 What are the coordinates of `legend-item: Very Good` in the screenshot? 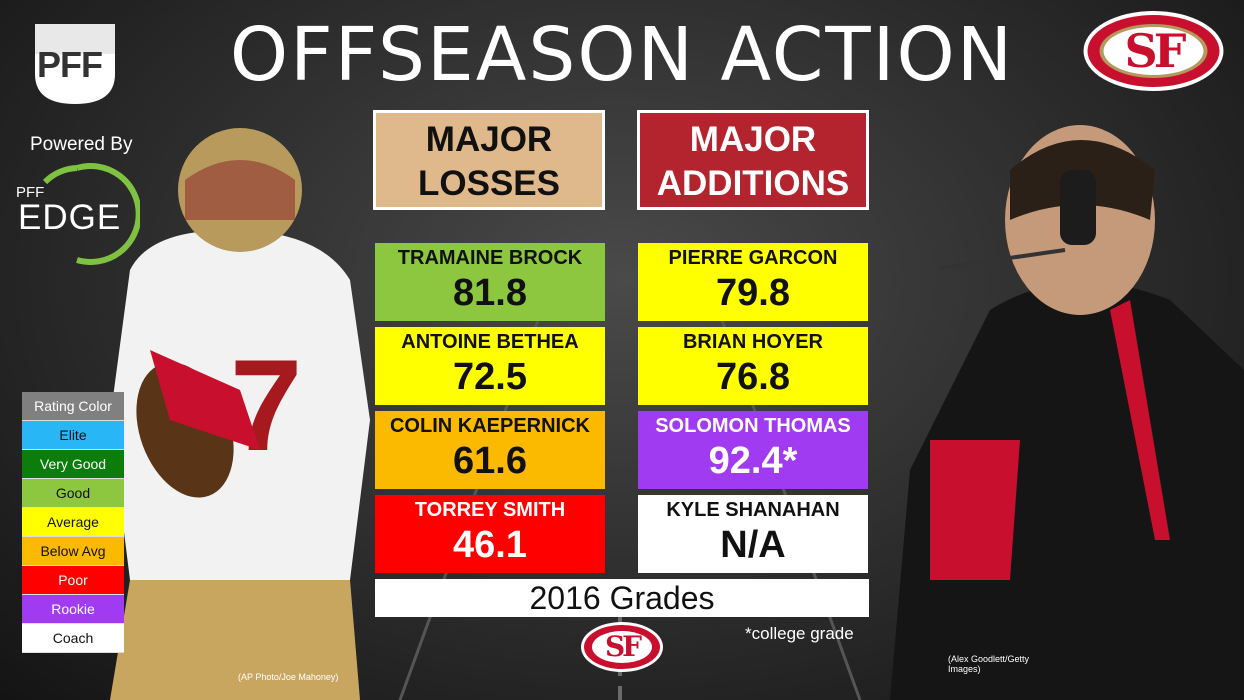 It's located at (73, 464).